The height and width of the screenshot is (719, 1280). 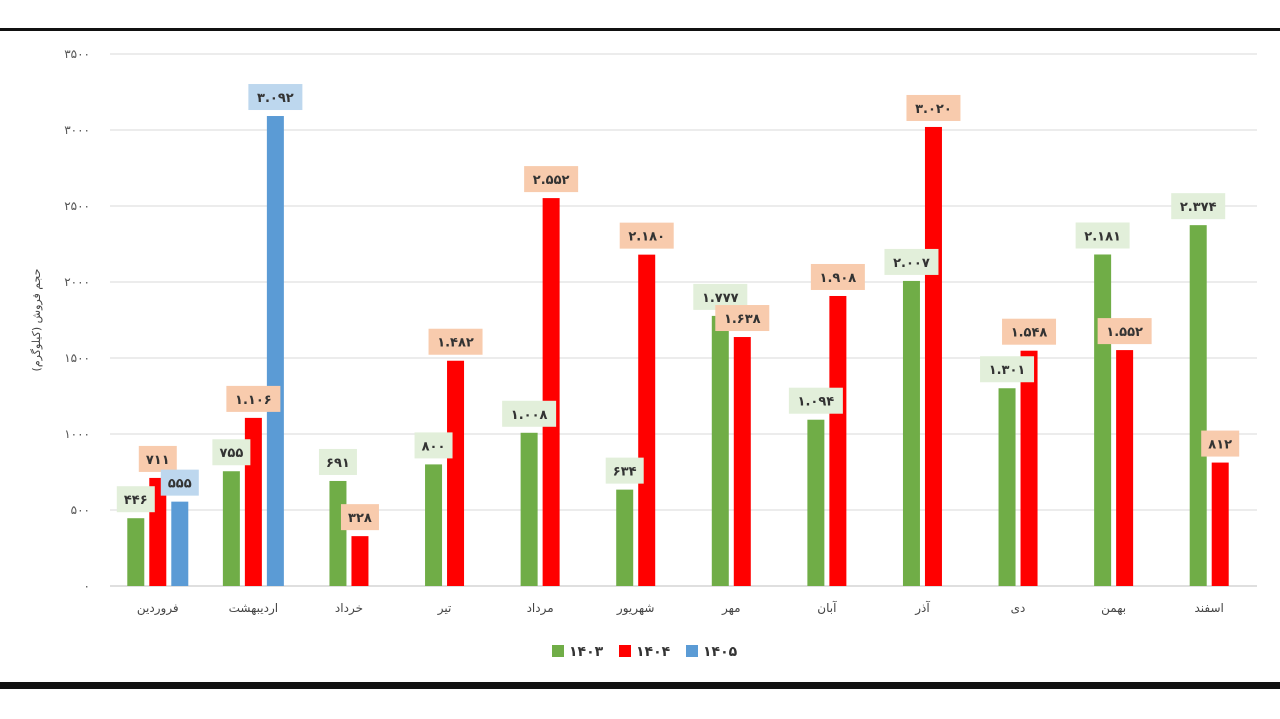 What do you see at coordinates (645, 652) in the screenshot?
I see `legend: ۱۴۰۳ ۱۴۰۴ ۱۴۰۵` at bounding box center [645, 652].